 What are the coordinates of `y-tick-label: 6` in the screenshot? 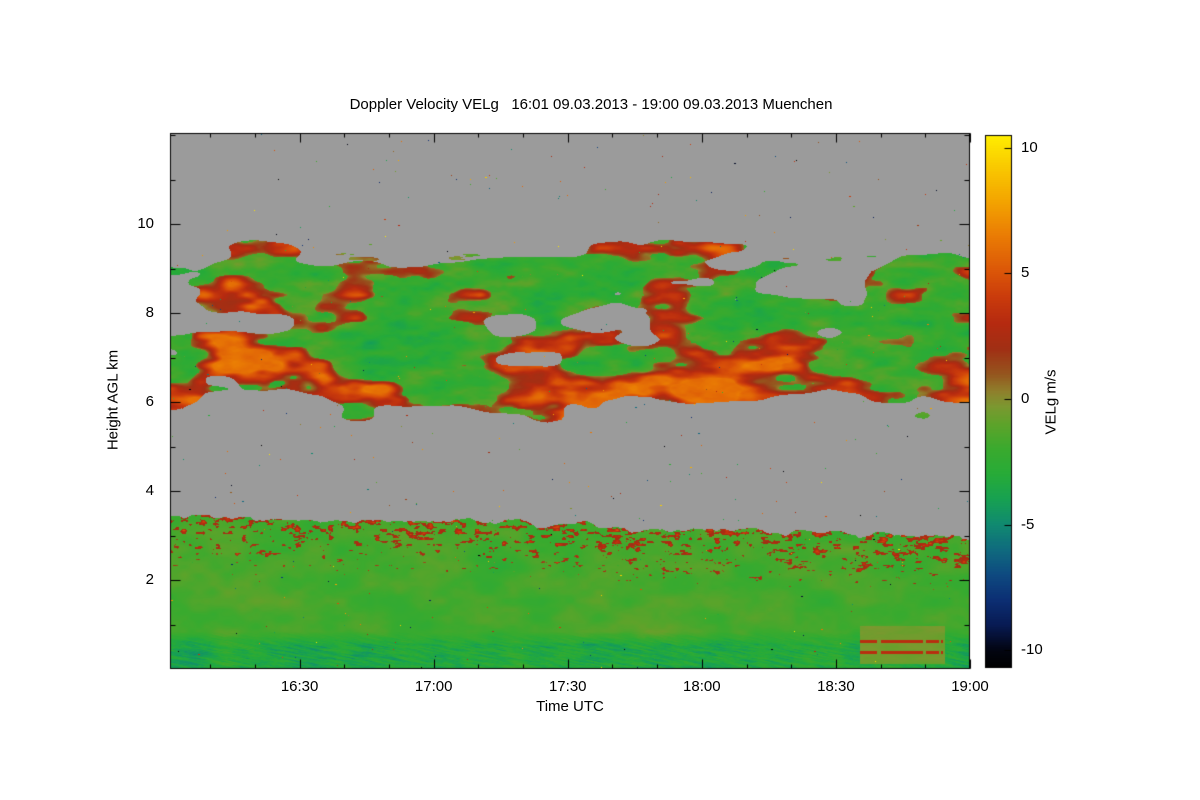 It's located at (149, 402).